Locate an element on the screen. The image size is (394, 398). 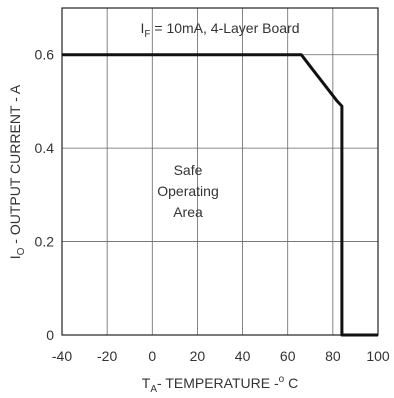
region-label: Safe Operating Area is located at coordinates (187, 191).